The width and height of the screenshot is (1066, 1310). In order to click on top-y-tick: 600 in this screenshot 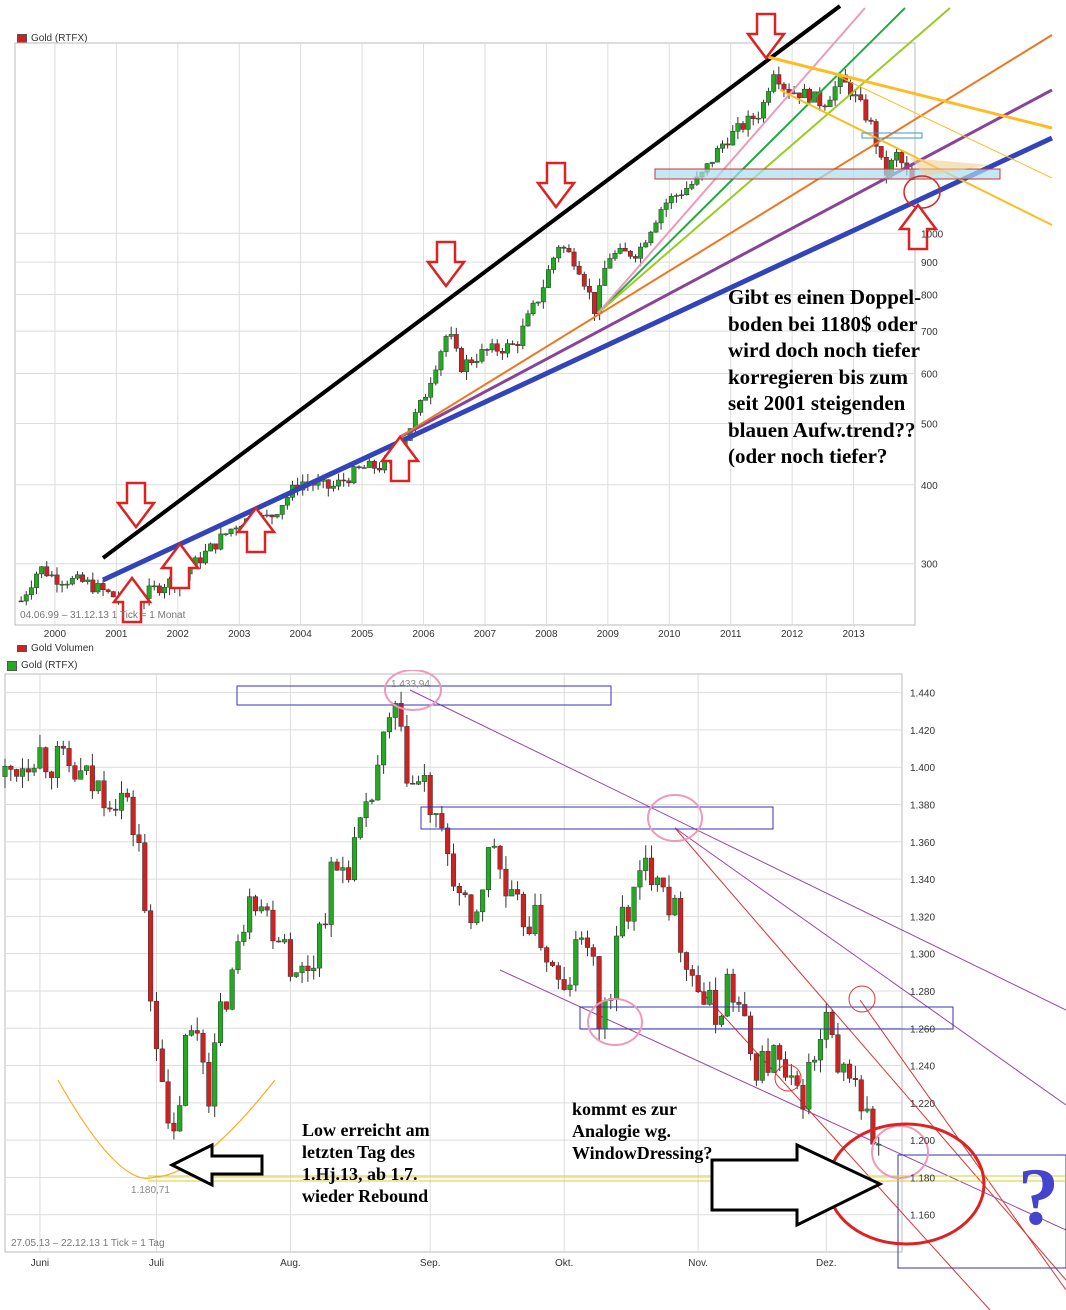, I will do `click(929, 374)`.